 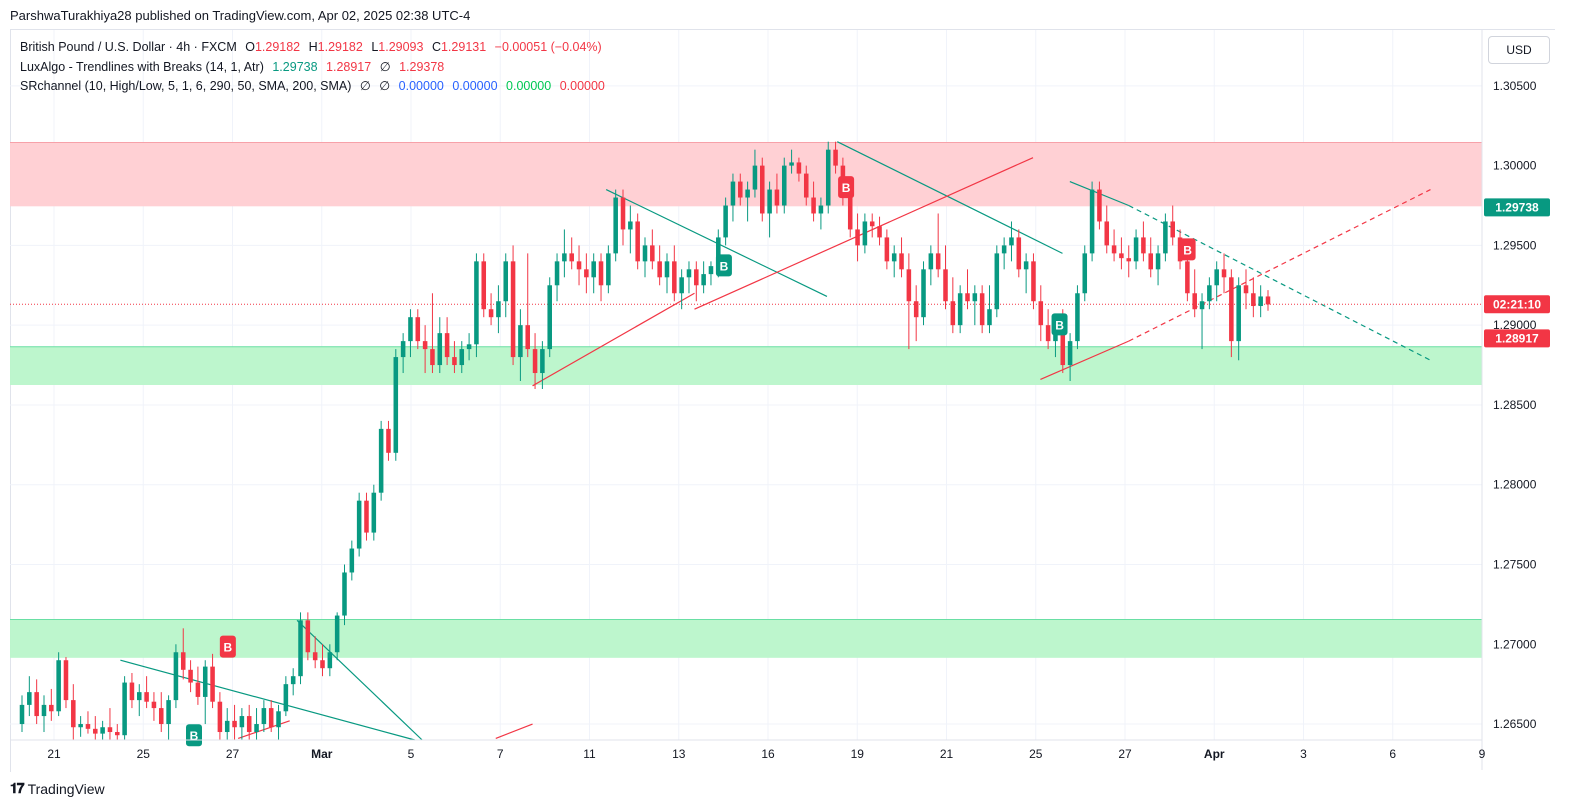 What do you see at coordinates (54, 754) in the screenshot?
I see `x-tick-label: 21` at bounding box center [54, 754].